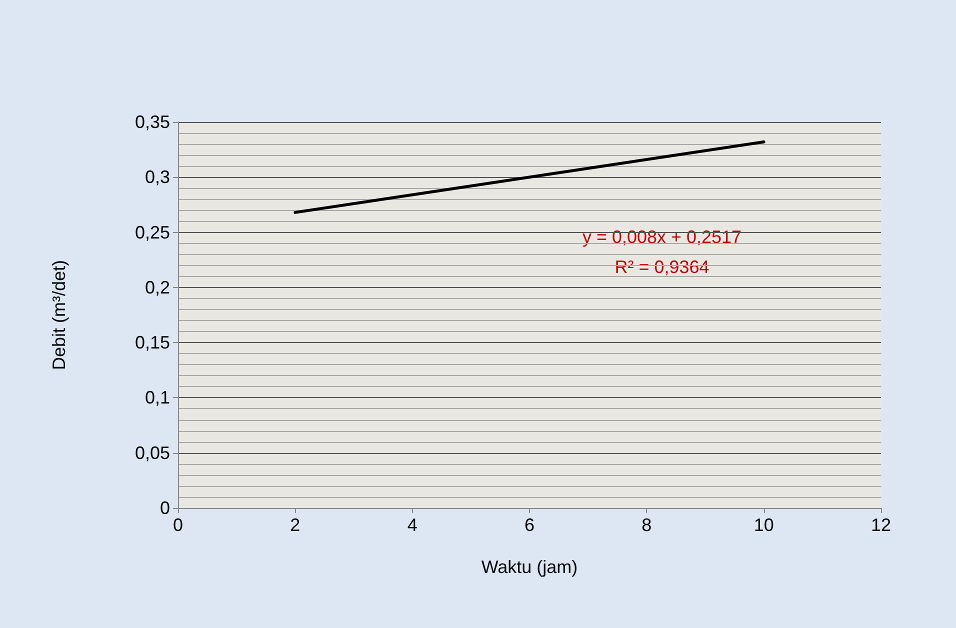 The image size is (956, 628). I want to click on y-axis-title: Debit (m³/det), so click(59, 315).